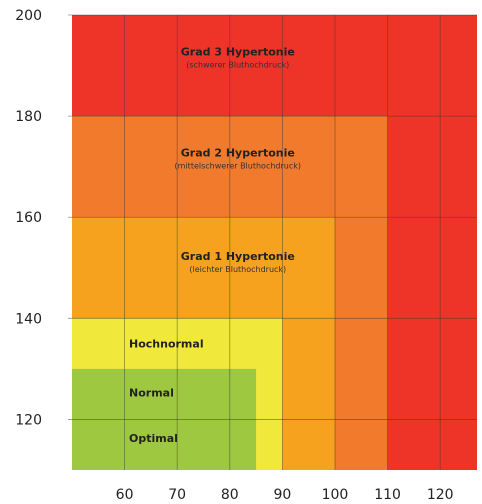 The width and height of the screenshot is (482, 504). What do you see at coordinates (151, 393) in the screenshot?
I see `zone-label: Normal` at bounding box center [151, 393].